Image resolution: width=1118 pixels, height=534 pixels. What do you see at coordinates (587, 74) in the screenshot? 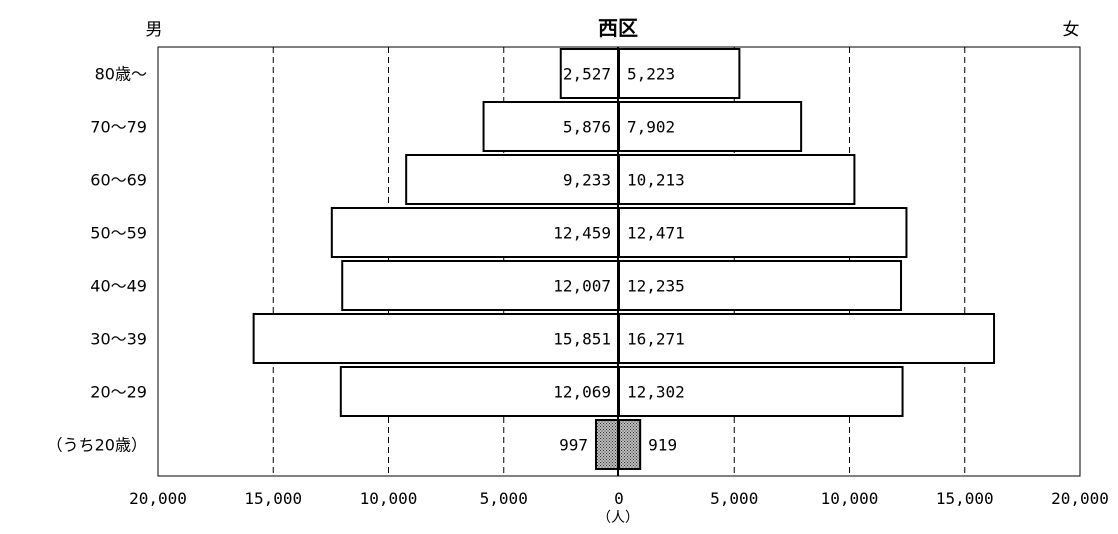
I see `value-label-male: 2,527` at bounding box center [587, 74].